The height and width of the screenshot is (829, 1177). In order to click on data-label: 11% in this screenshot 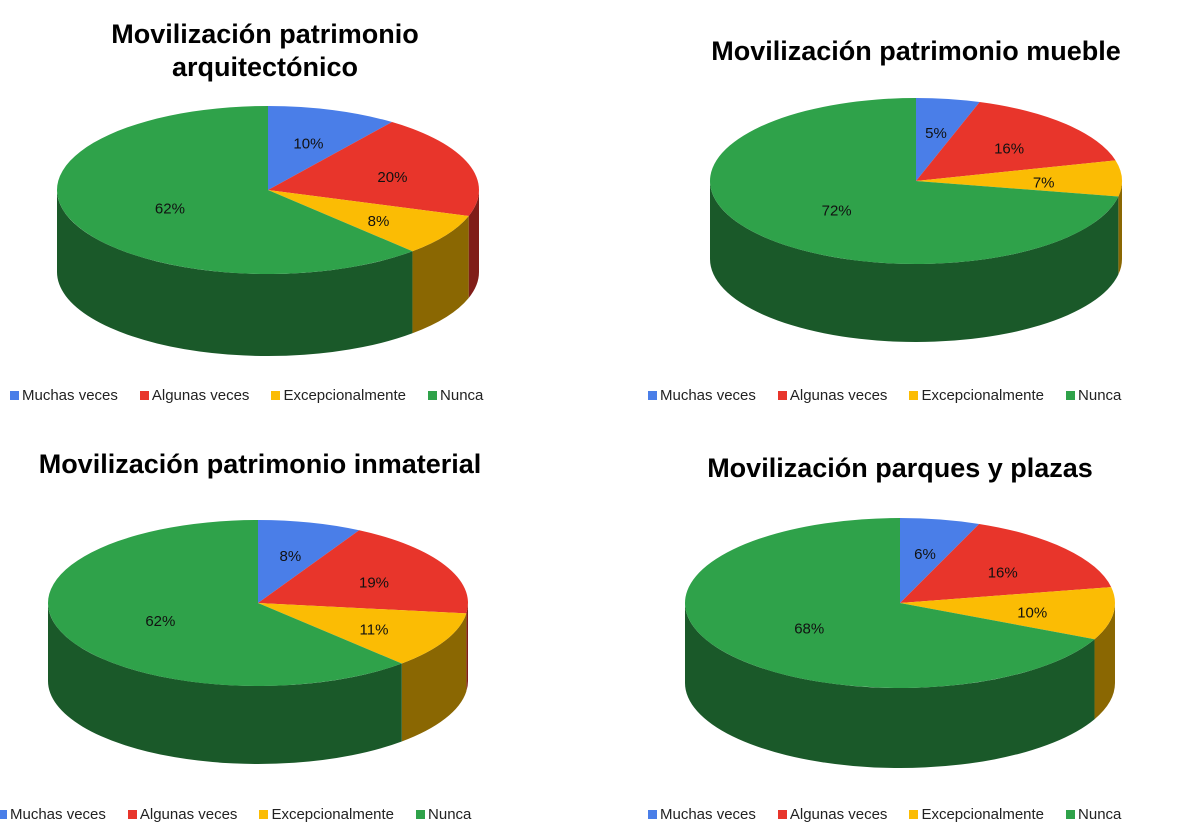, I will do `click(374, 629)`.